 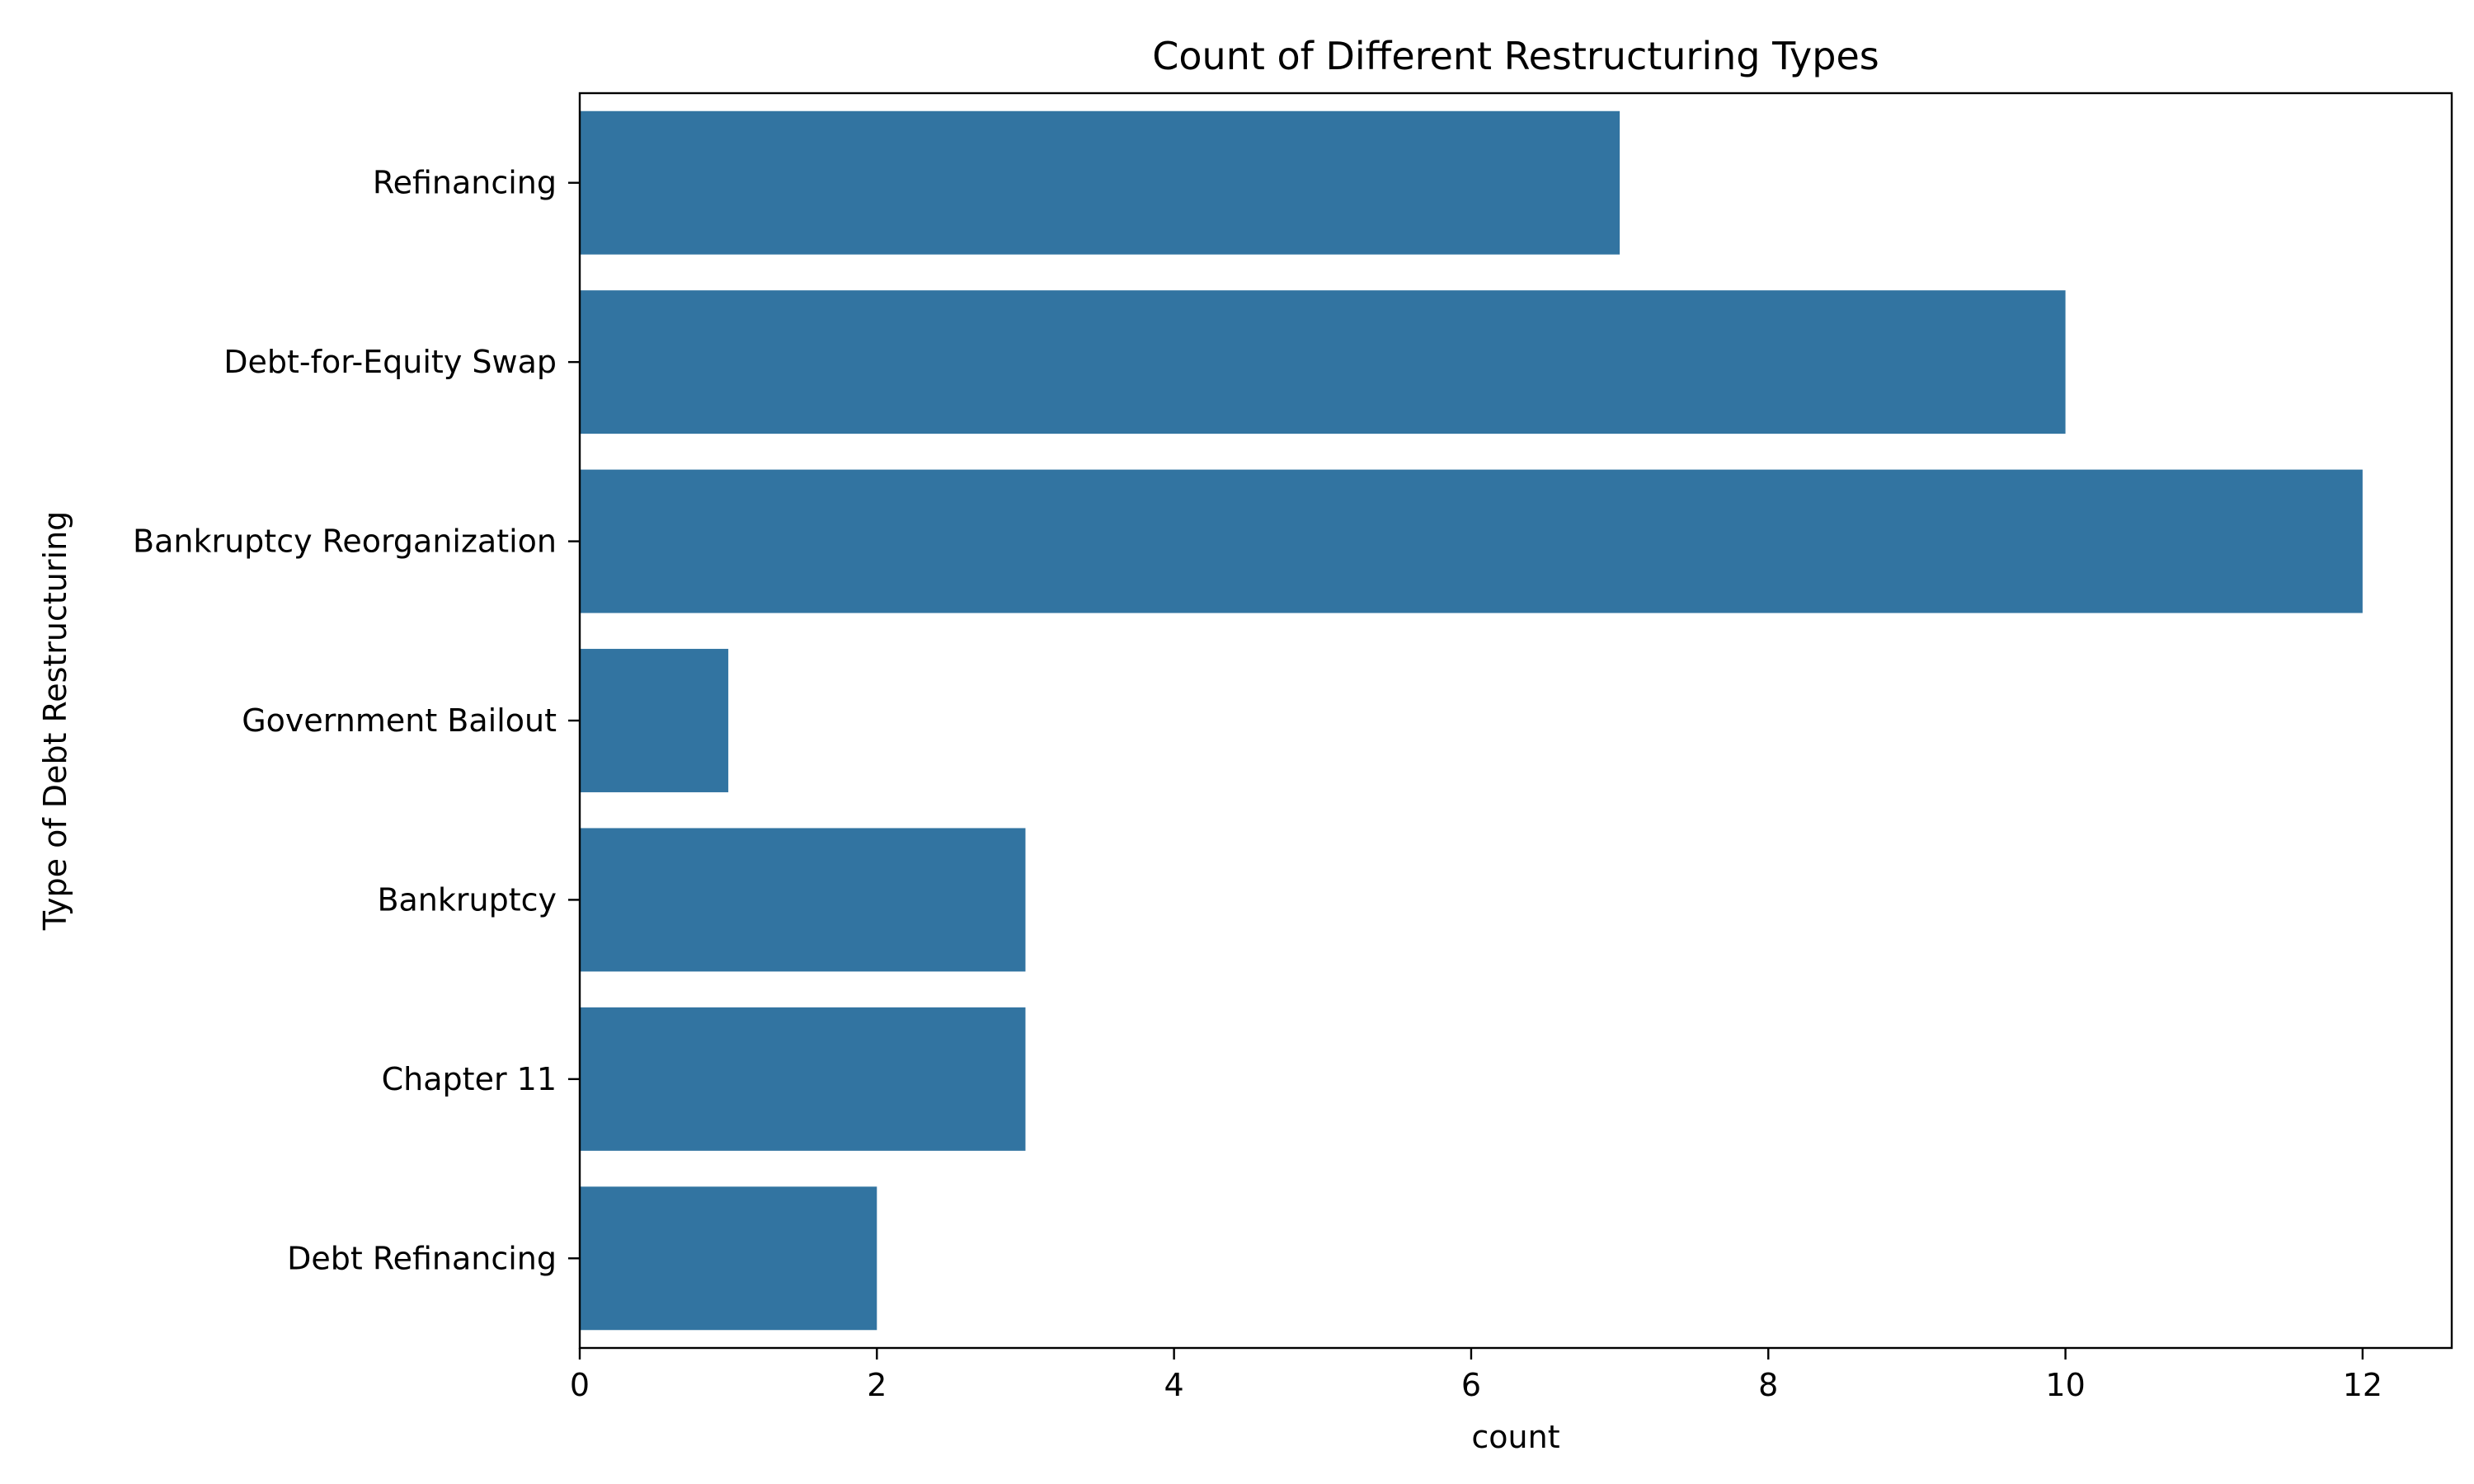 I want to click on x-tick-label: 0, so click(x=580, y=1385).